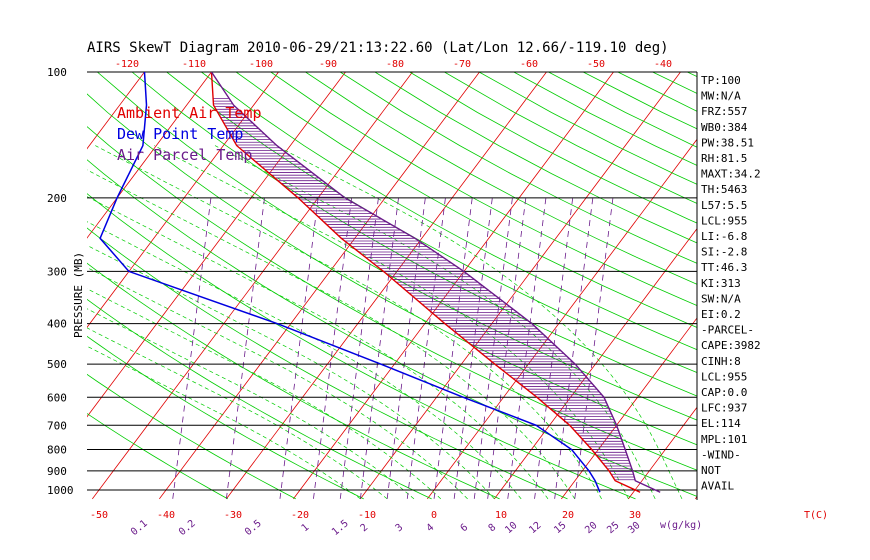 The height and width of the screenshot is (560, 870). I want to click on stability-index-item: PW:38.51, so click(727, 142).